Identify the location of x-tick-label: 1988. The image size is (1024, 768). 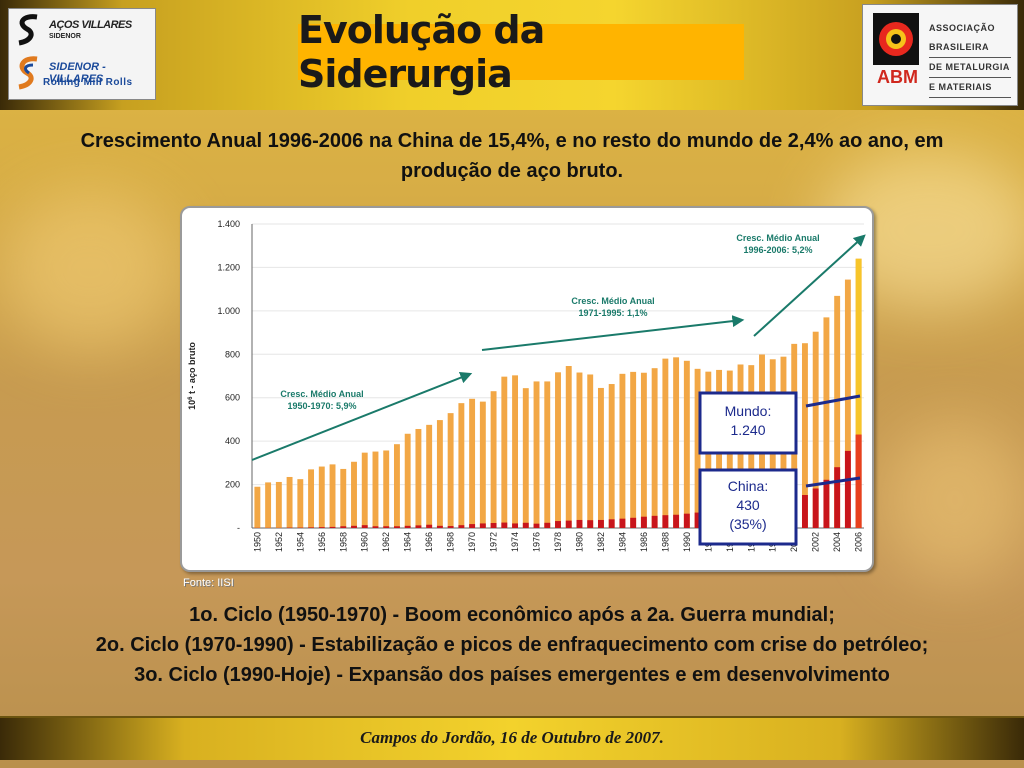
(665, 542).